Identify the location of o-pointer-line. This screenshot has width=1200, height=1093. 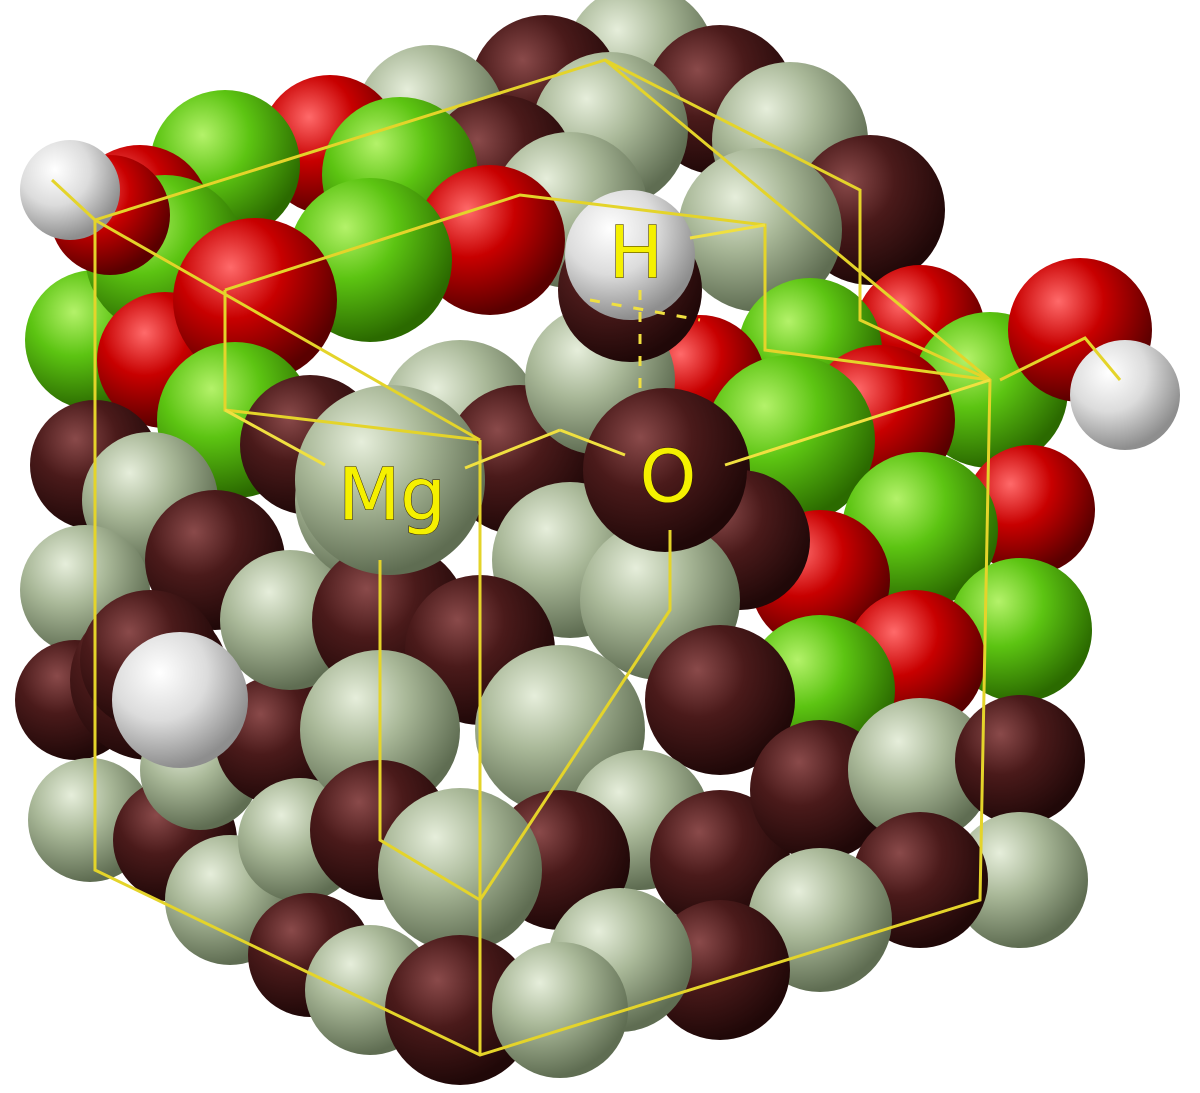
(592, 442).